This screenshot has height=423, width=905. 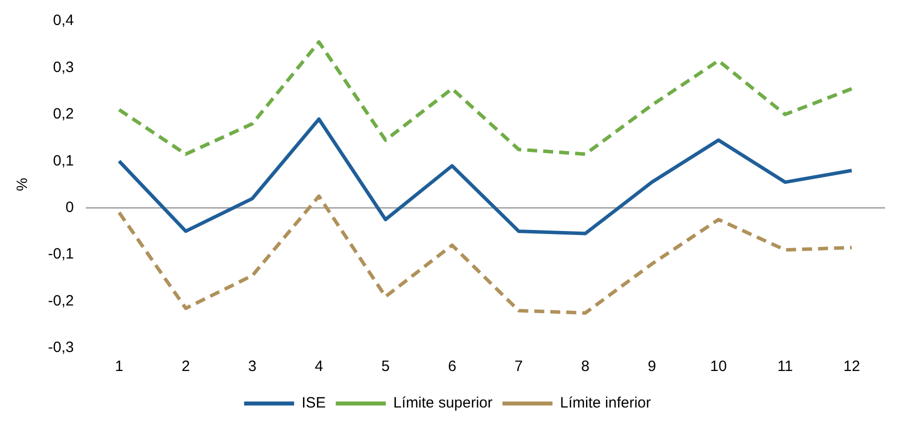 I want to click on y-tick-label: -0,1, so click(x=61, y=254).